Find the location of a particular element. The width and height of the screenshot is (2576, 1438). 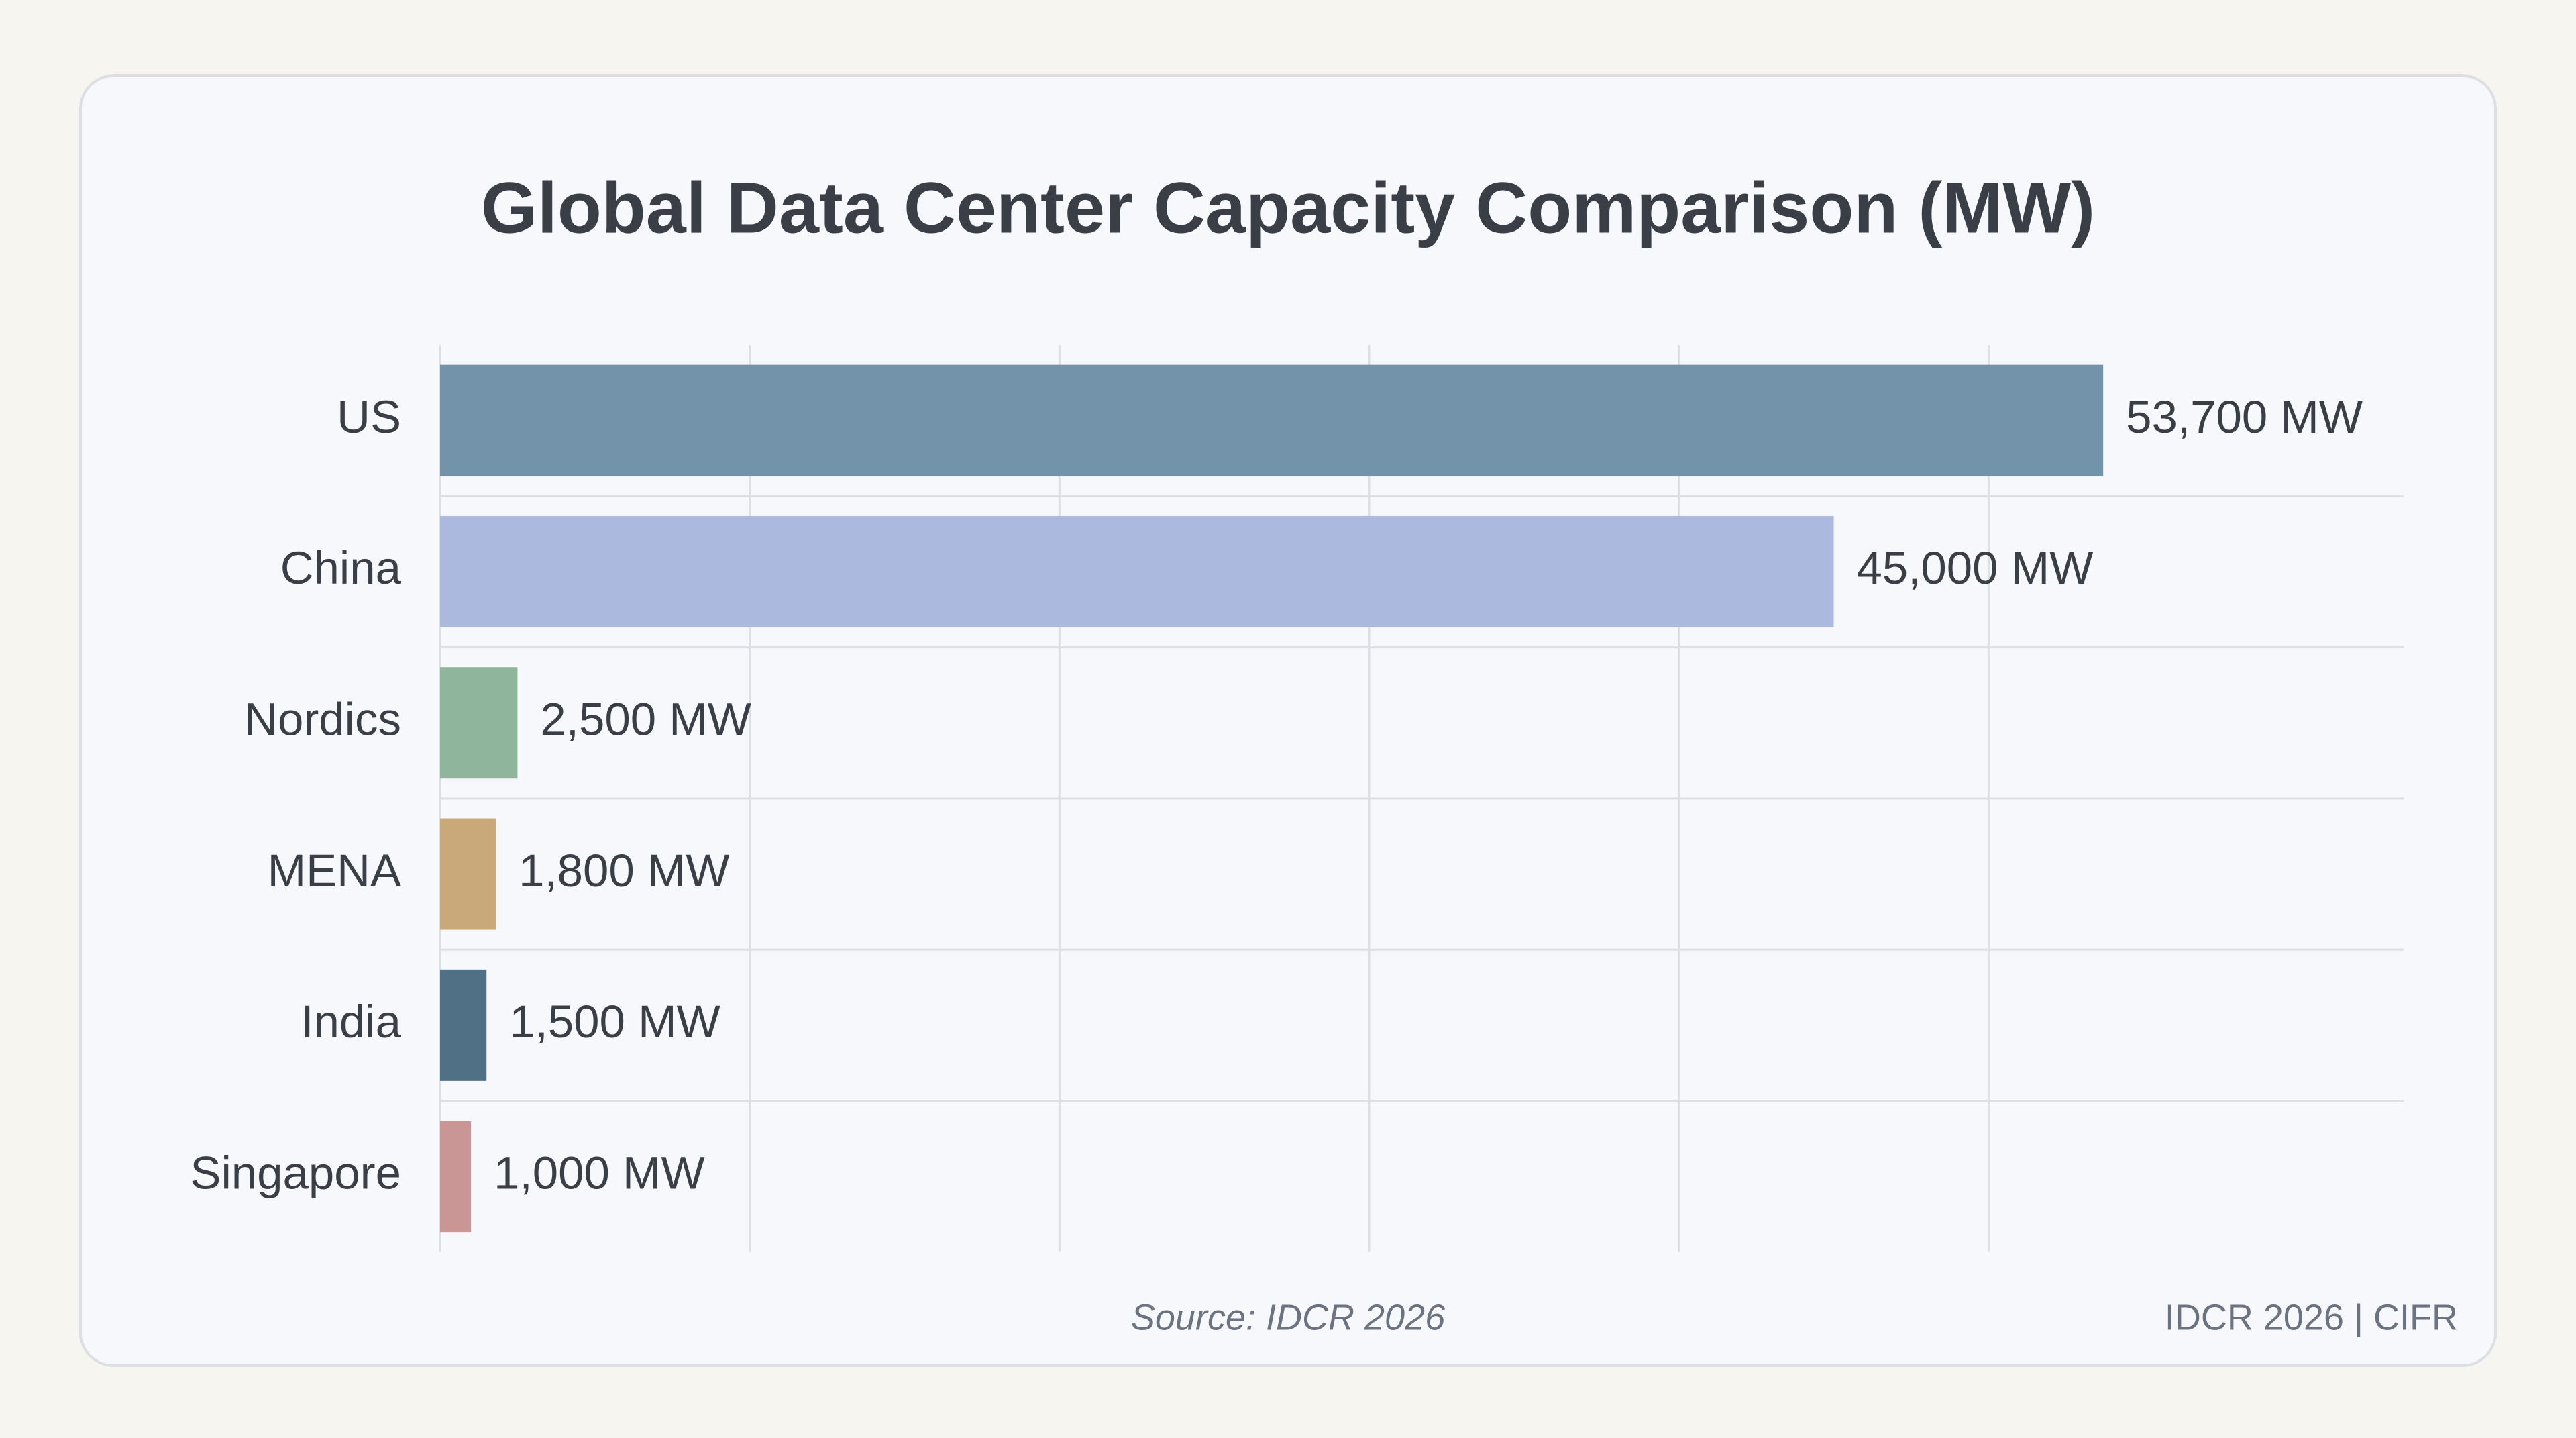

source-note: Source: IDCR 2026 is located at coordinates (1288, 1317).